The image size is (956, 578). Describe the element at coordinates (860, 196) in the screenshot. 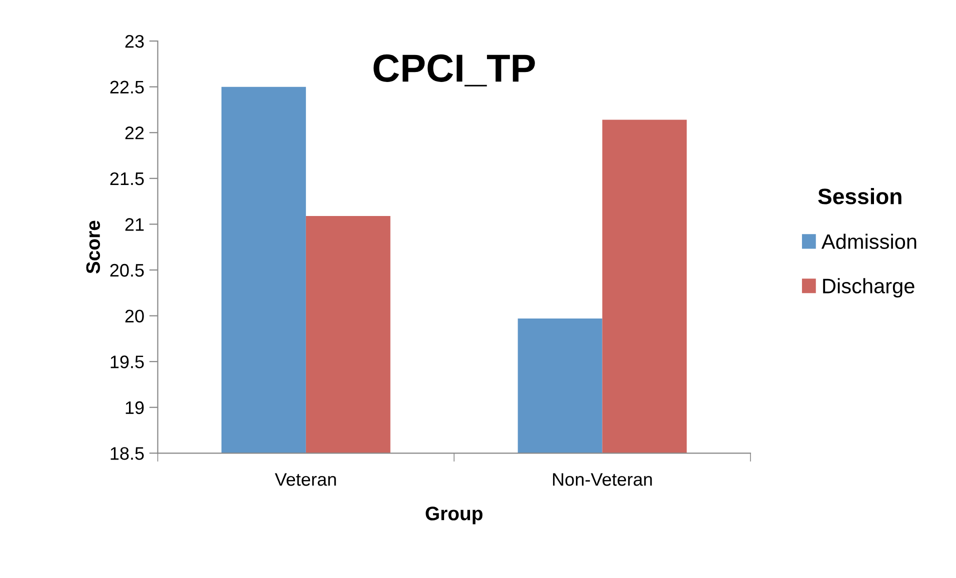

I see `legend-title: Session` at that location.